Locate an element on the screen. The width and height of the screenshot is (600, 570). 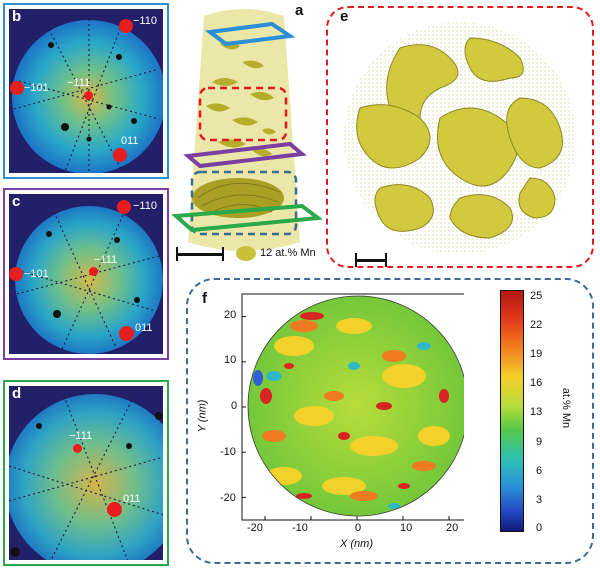
panel-d-detector-svg is located at coordinates (86, 477).